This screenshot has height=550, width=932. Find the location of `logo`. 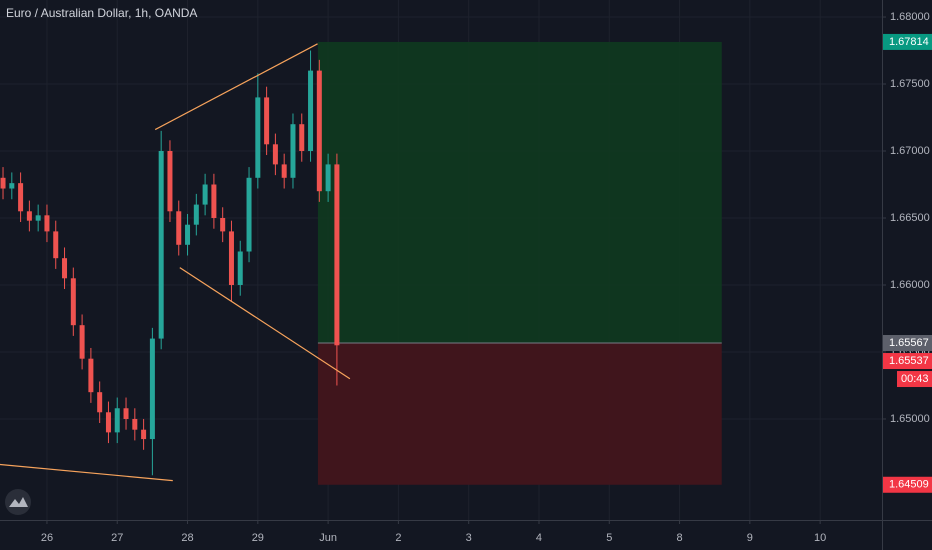

logo is located at coordinates (18, 502).